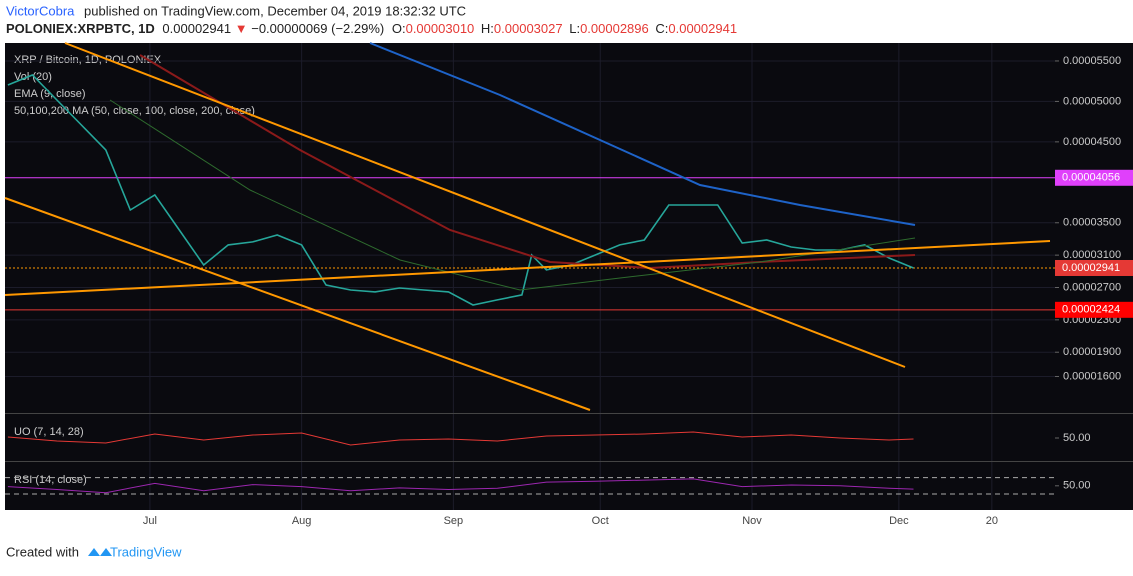 This screenshot has height=576, width=1133. What do you see at coordinates (614, 28) in the screenshot?
I see `low: 0.00002896` at bounding box center [614, 28].